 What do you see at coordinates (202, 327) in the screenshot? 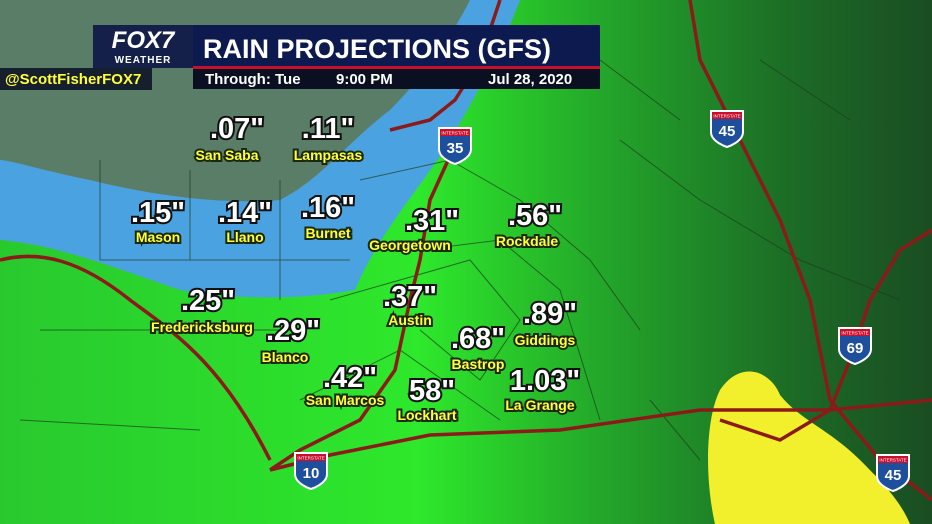
I see `city-name: Fredericksburg` at bounding box center [202, 327].